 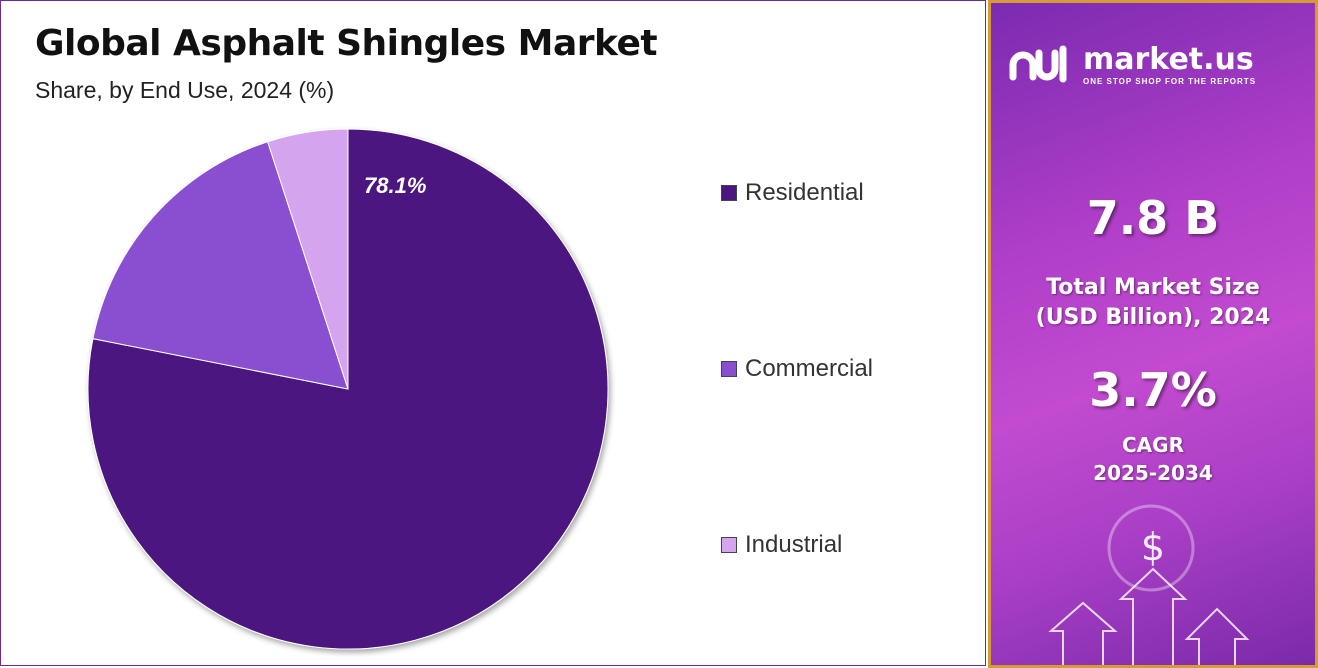 What do you see at coordinates (794, 544) in the screenshot?
I see `legend-label-industrial: Industrial` at bounding box center [794, 544].